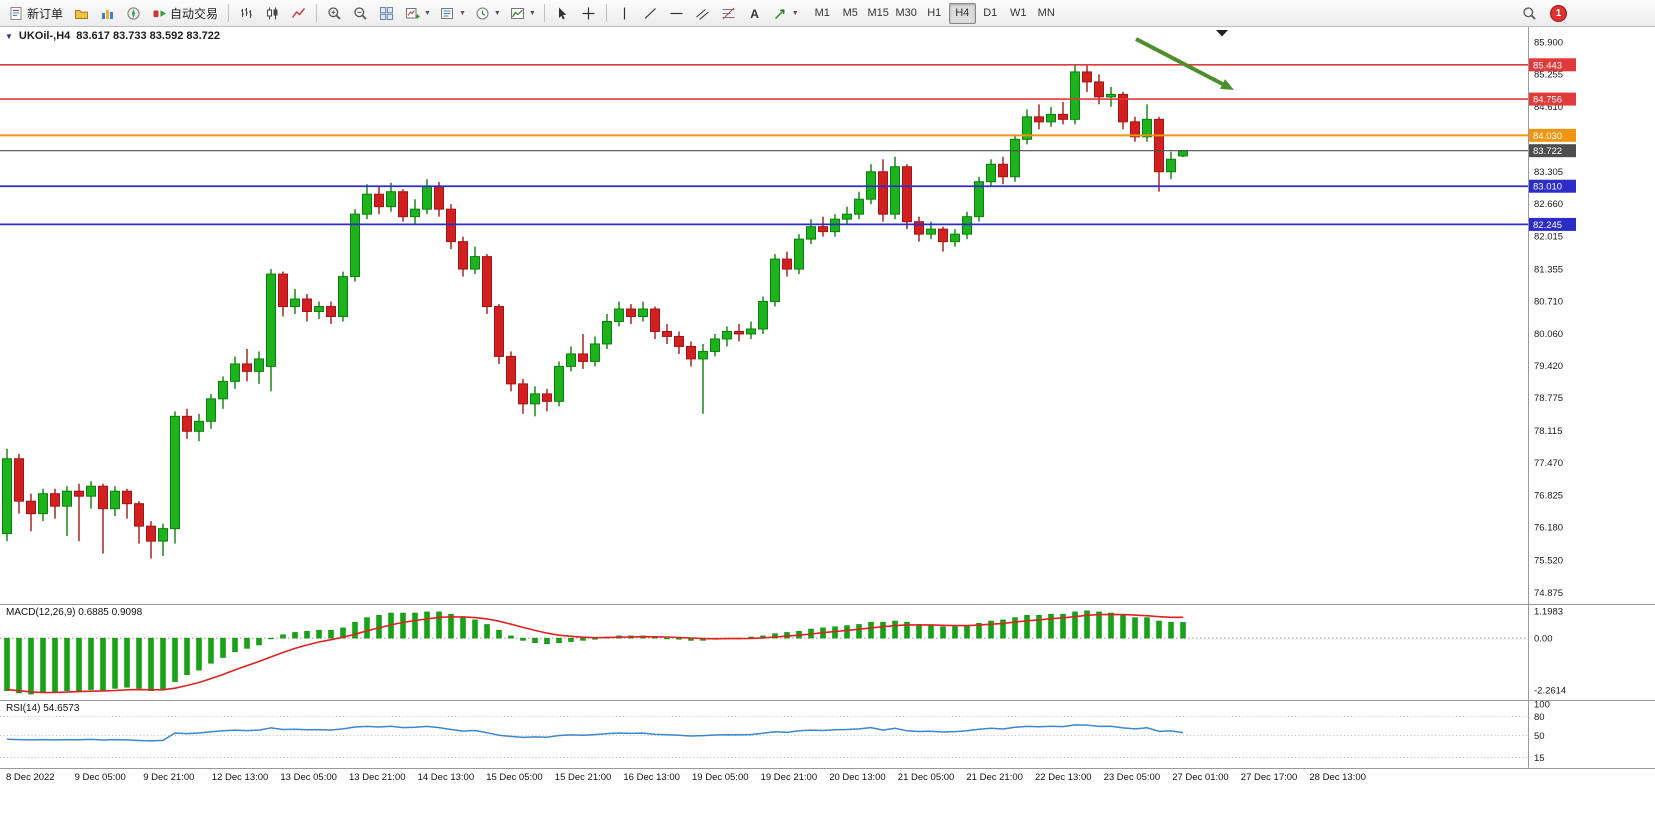 The width and height of the screenshot is (1655, 829). I want to click on time-axis-label: 27 Dec 17:00, so click(1269, 777).